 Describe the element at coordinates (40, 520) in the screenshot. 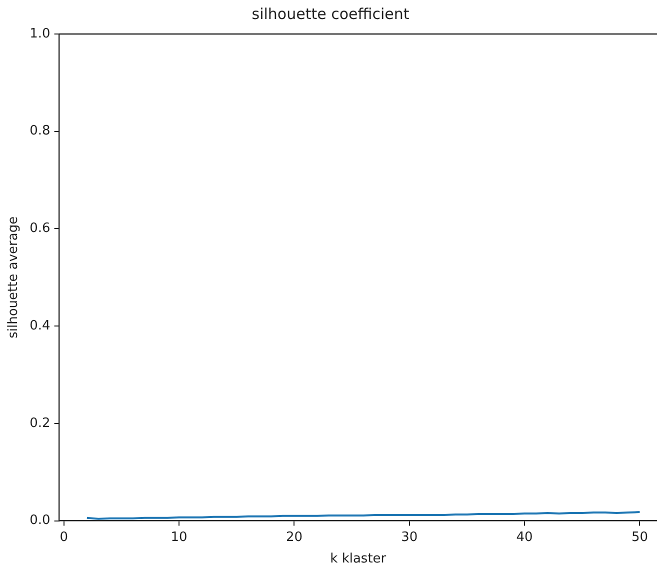

I see `y-tick-label: 0.0` at that location.